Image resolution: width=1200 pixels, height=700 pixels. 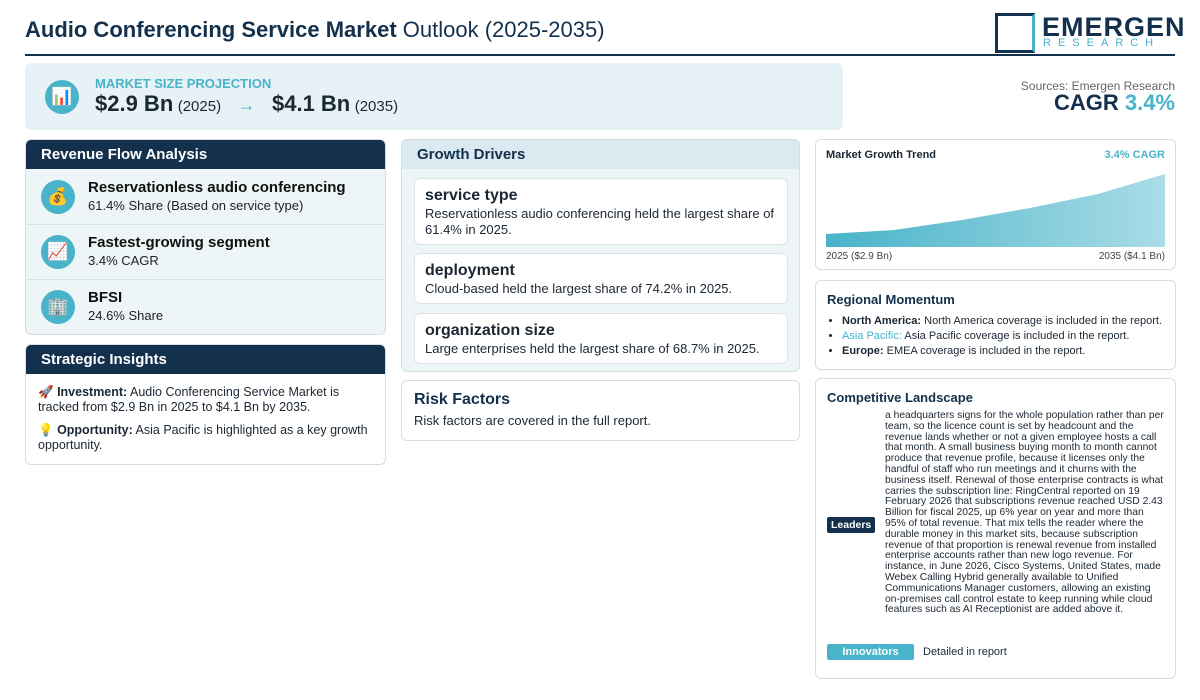 I want to click on panel-header: Revenue Flow Analysis, so click(x=205, y=154).